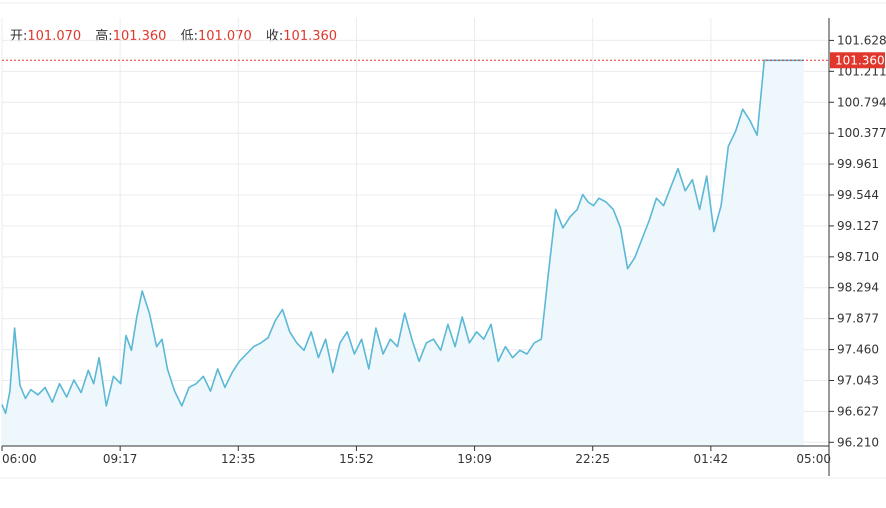 This screenshot has width=886, height=508. I want to click on x-tick-label: 09:17, so click(120, 459).